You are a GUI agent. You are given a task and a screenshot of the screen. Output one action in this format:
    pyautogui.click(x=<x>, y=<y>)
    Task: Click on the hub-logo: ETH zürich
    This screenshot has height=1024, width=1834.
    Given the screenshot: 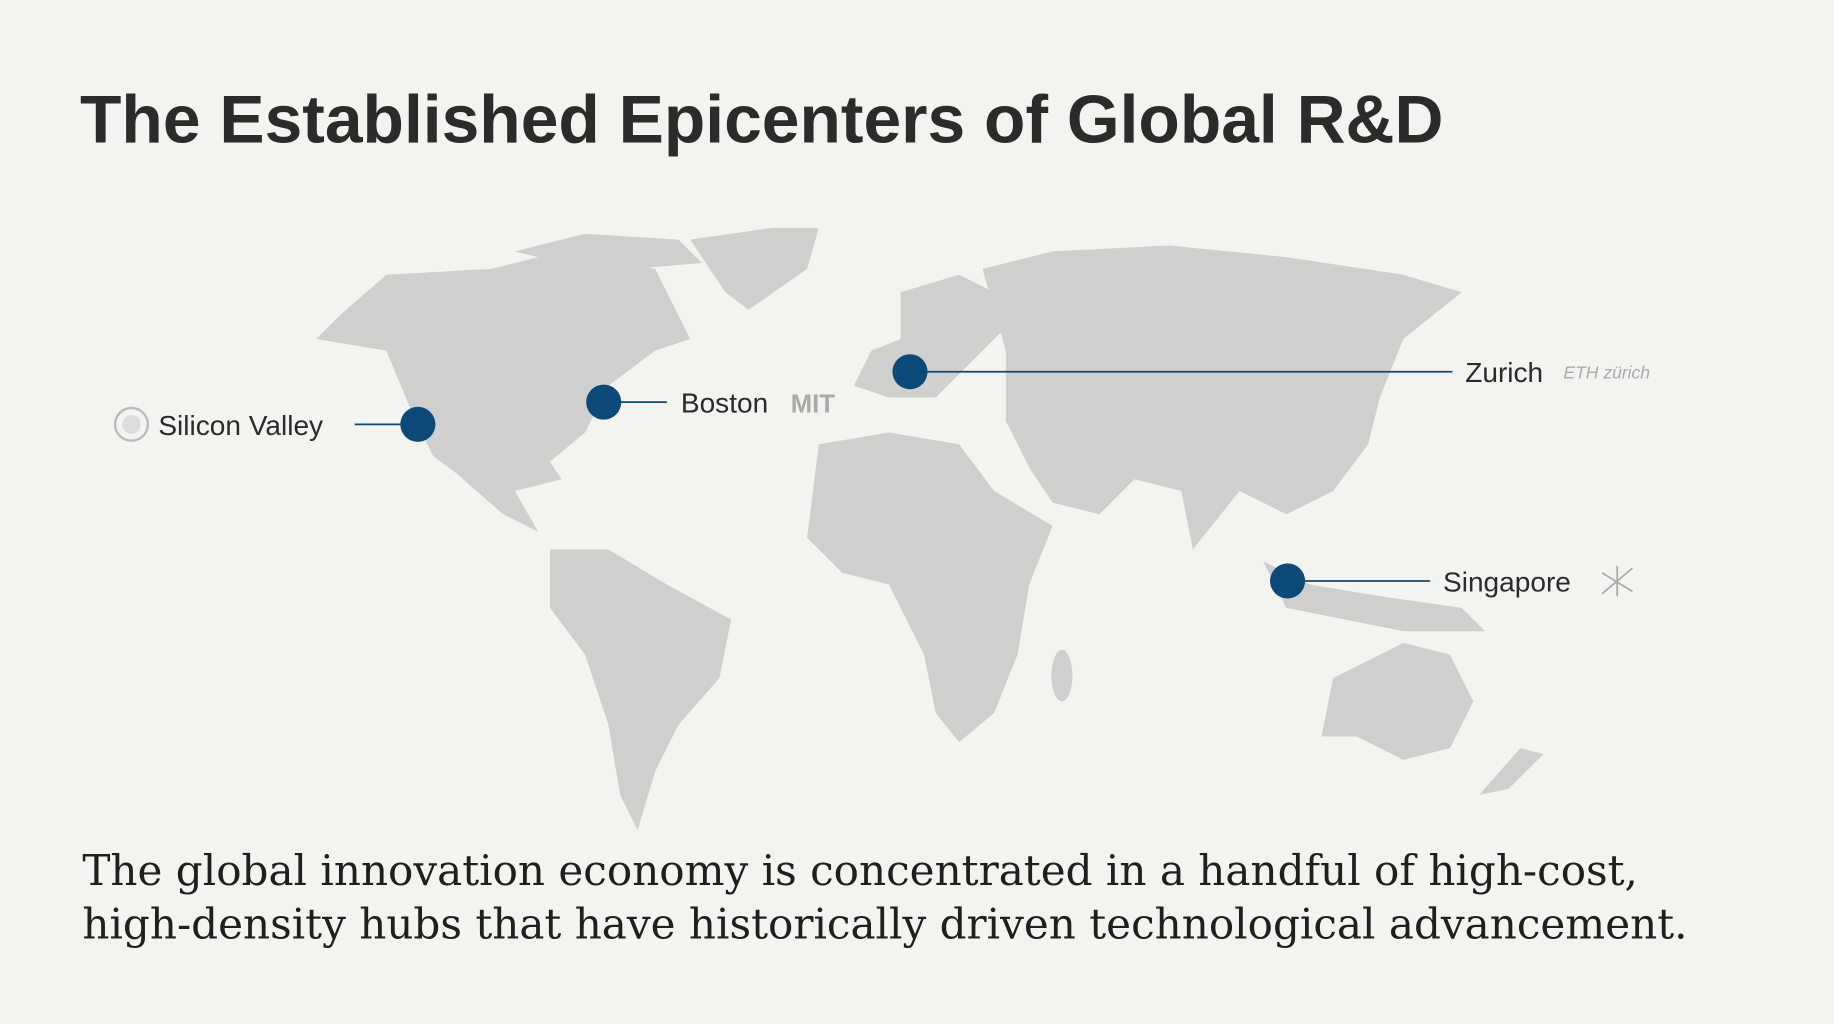 What is the action you would take?
    pyautogui.click(x=1606, y=373)
    